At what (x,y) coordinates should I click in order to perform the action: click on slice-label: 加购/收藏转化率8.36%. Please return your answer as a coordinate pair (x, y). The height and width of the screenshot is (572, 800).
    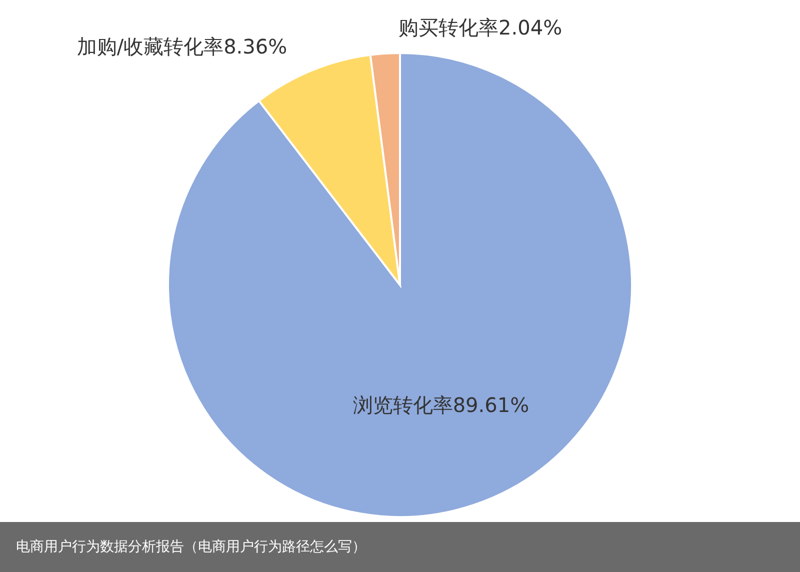
    Looking at the image, I should click on (182, 46).